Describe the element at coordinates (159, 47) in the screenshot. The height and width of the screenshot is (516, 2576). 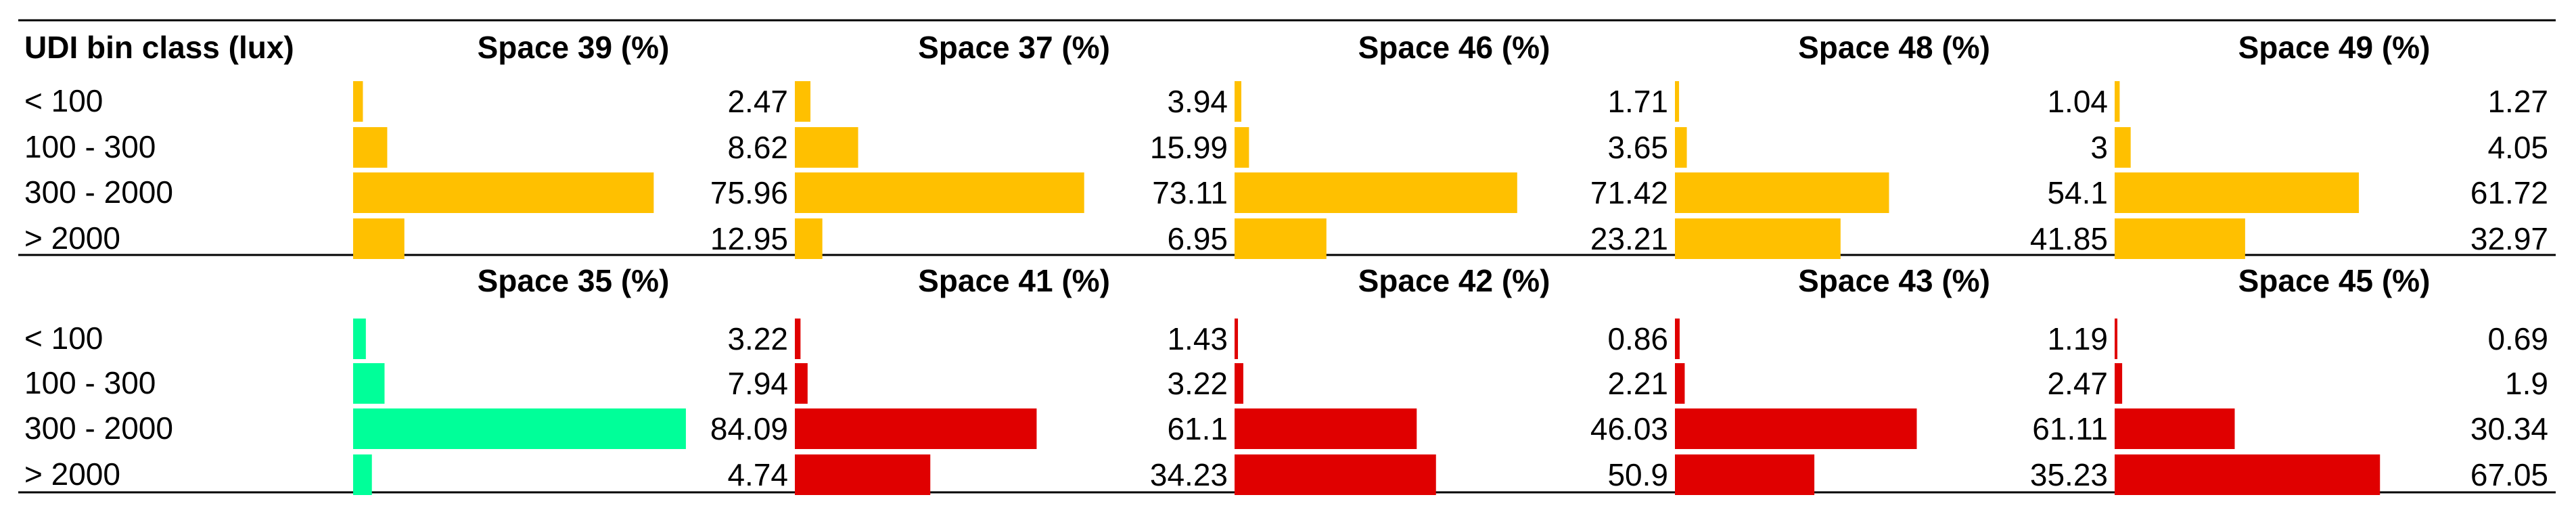
I see `header-label: UDI bin class (lux)` at that location.